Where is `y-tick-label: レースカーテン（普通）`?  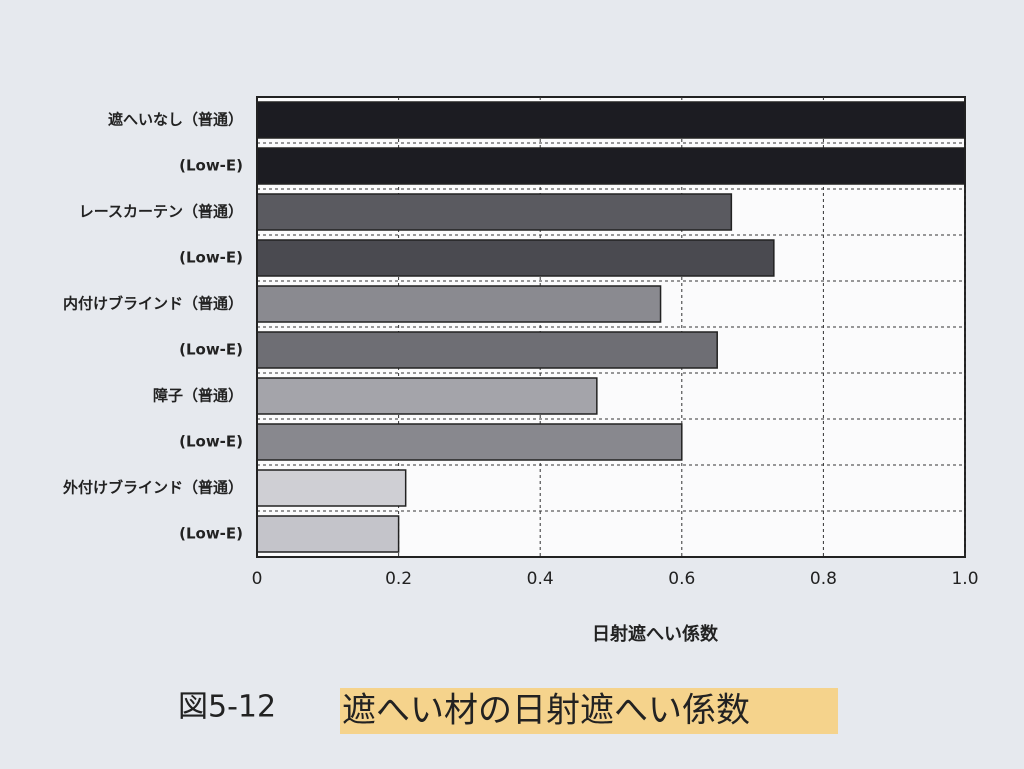 y-tick-label: レースカーテン（普通） is located at coordinates (161, 212).